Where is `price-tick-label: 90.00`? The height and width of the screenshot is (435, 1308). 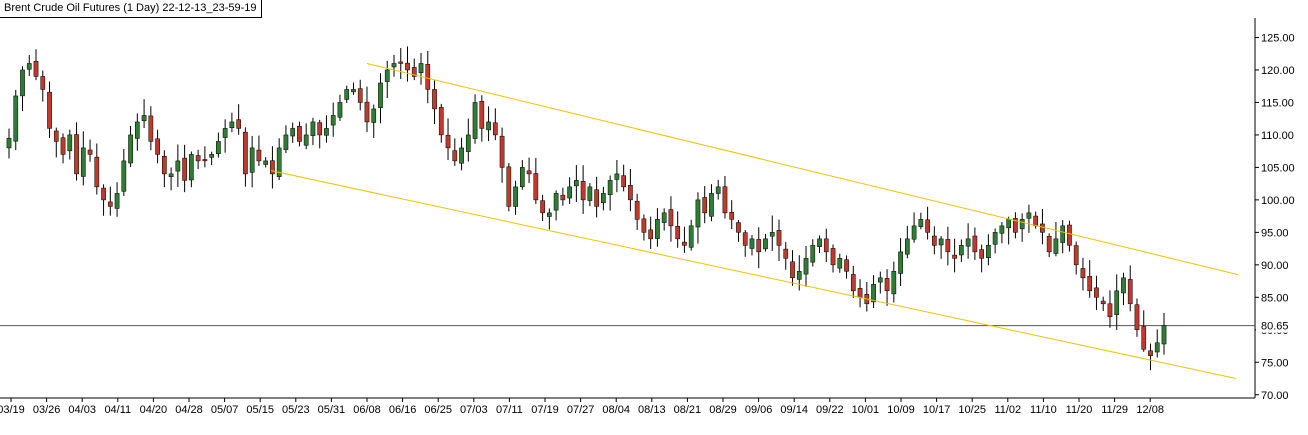 price-tick-label: 90.00 is located at coordinates (1275, 266).